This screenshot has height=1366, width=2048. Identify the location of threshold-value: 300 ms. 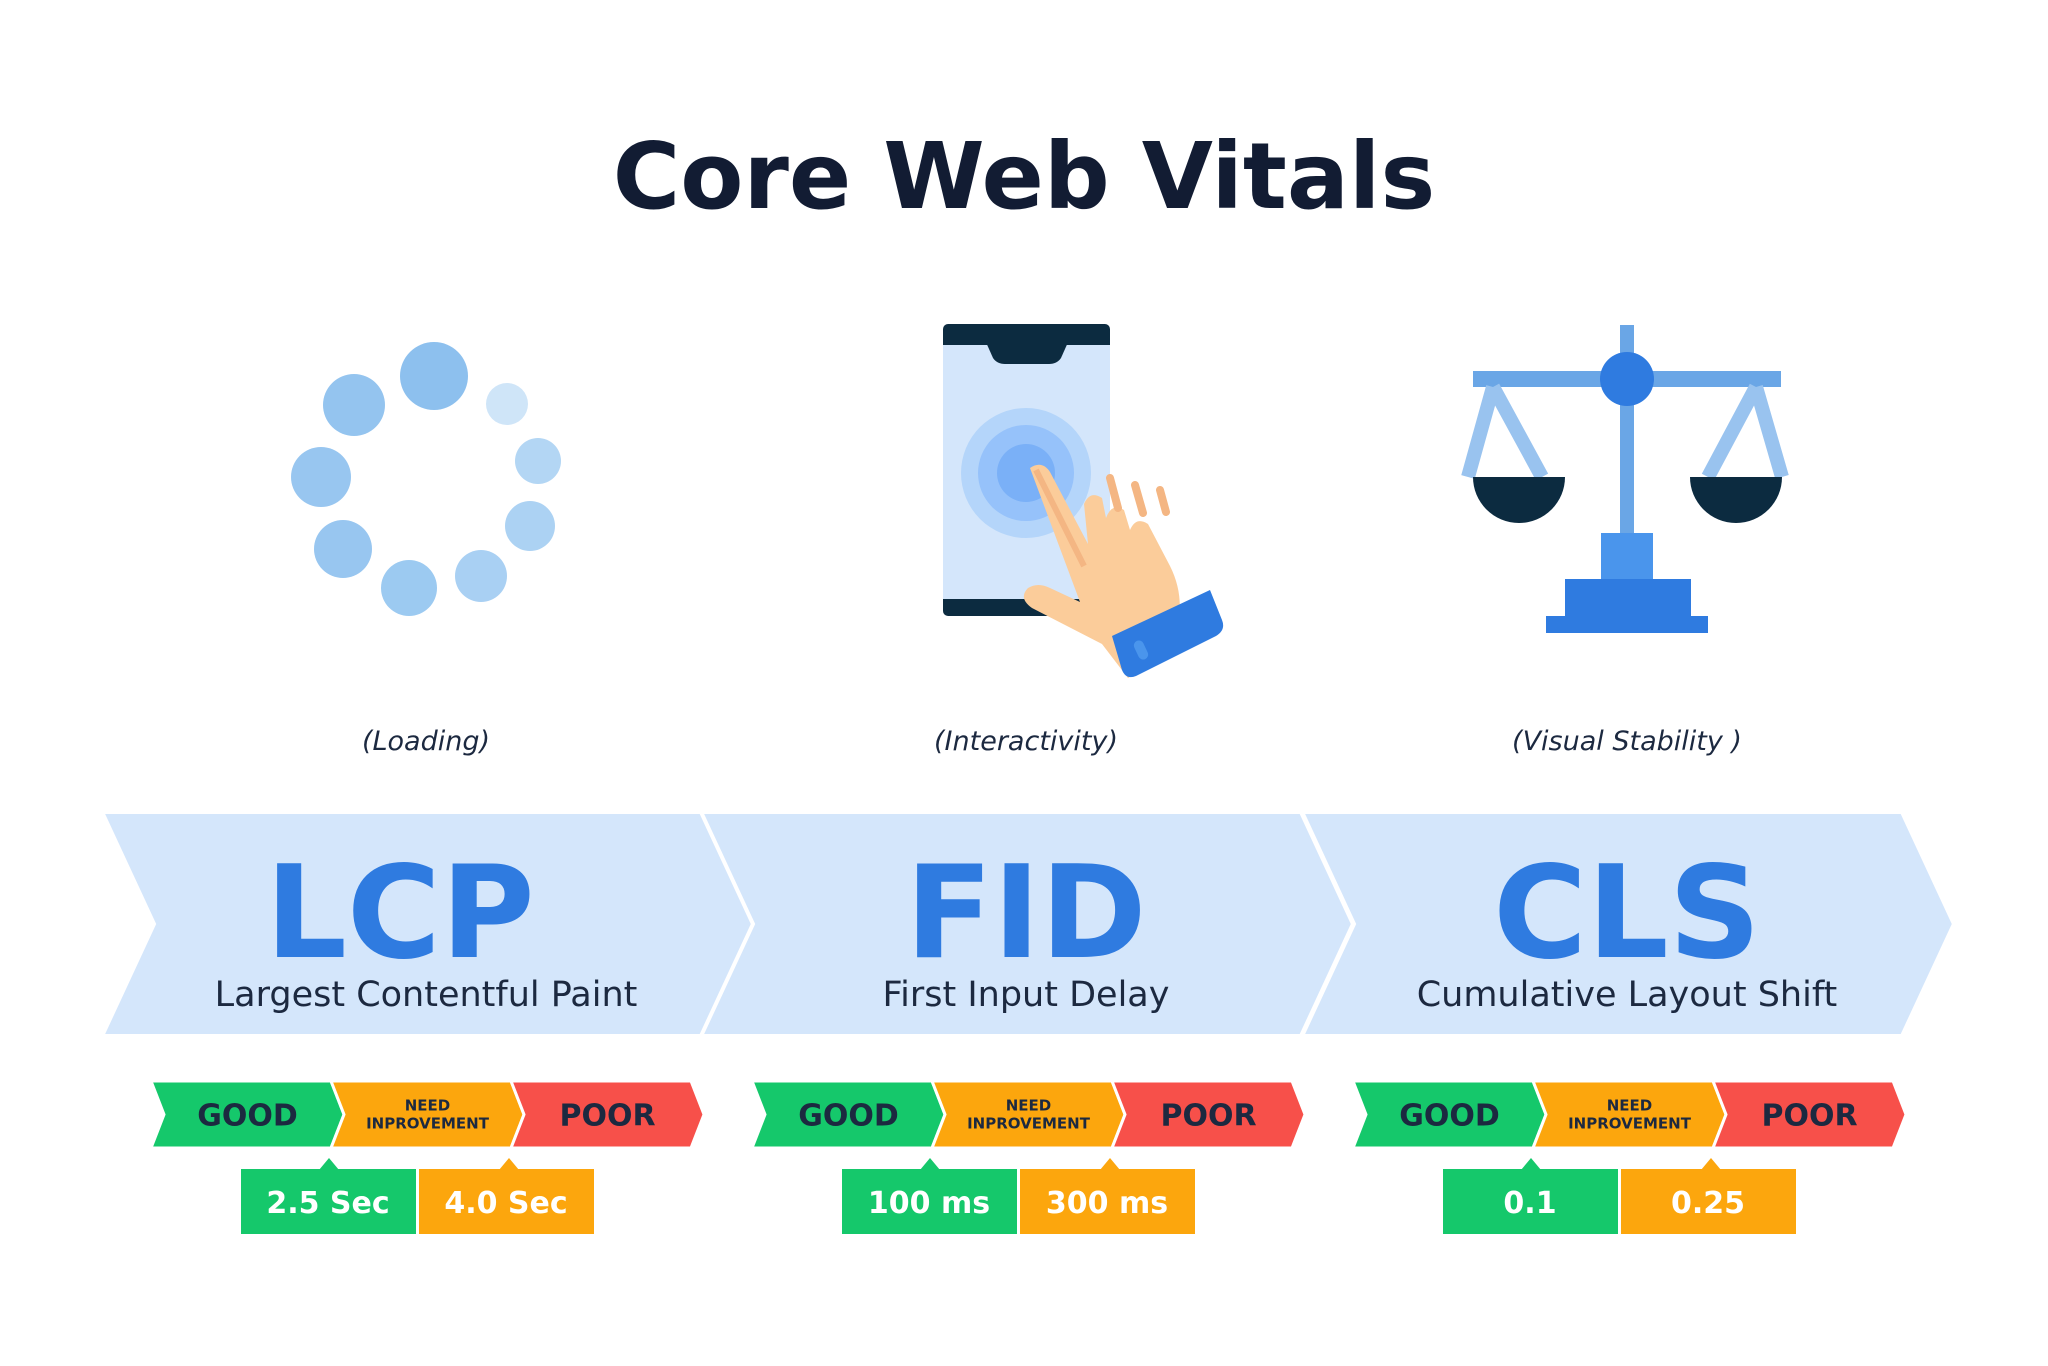
(1107, 1203).